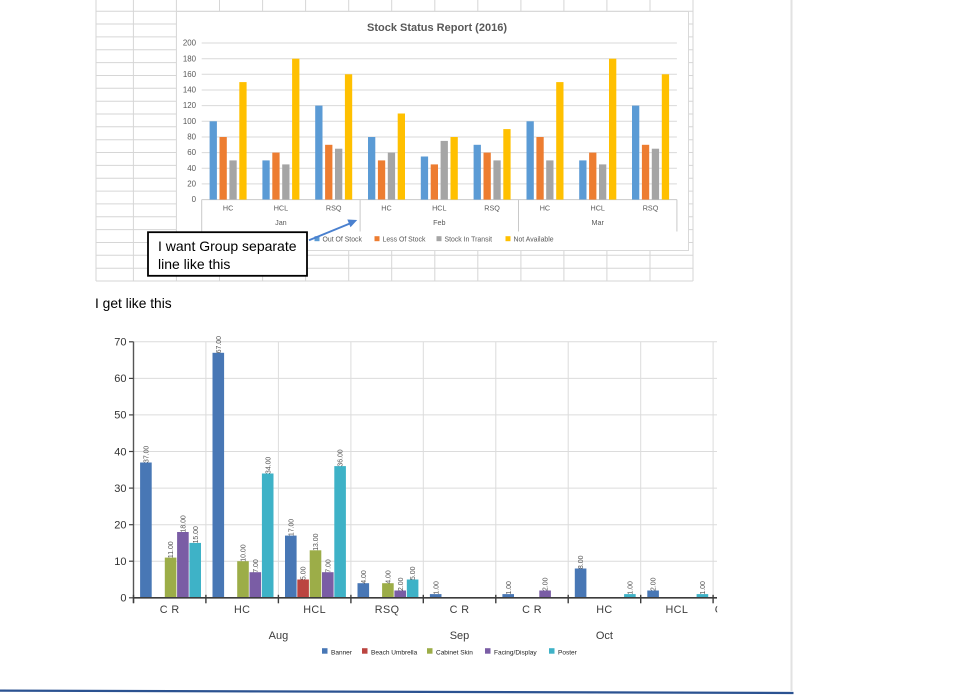 The height and width of the screenshot is (696, 960). Describe the element at coordinates (219, 344) in the screenshot. I see `svg-text: 67.00` at that location.